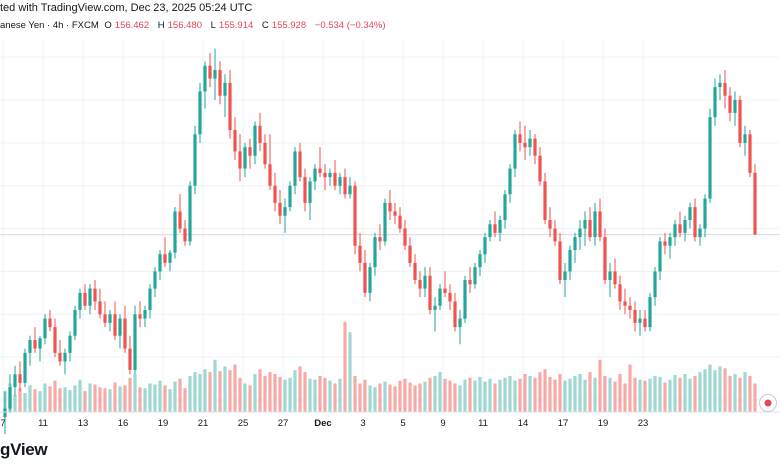 The image size is (780, 470). Describe the element at coordinates (127, 25) in the screenshot. I see `open-value: O 156.462` at that location.